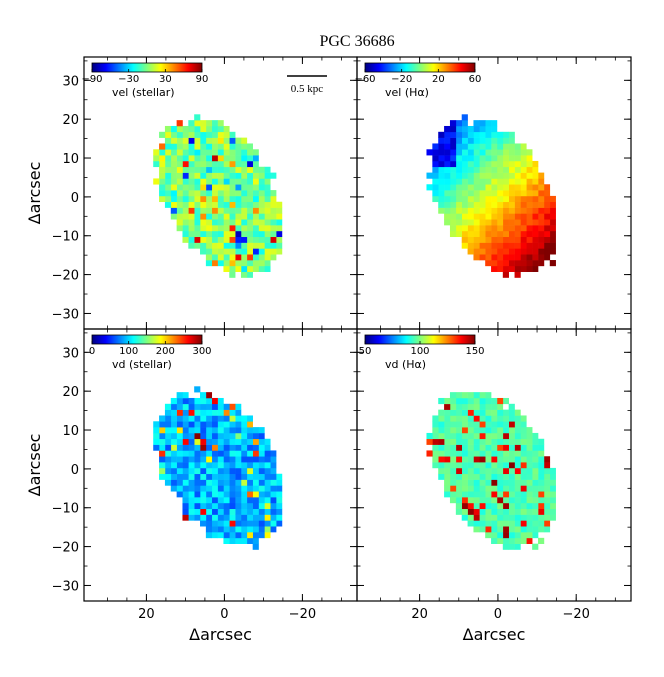 The image size is (664, 677). I want to click on colorbar-tick-label: 150, so click(474, 351).